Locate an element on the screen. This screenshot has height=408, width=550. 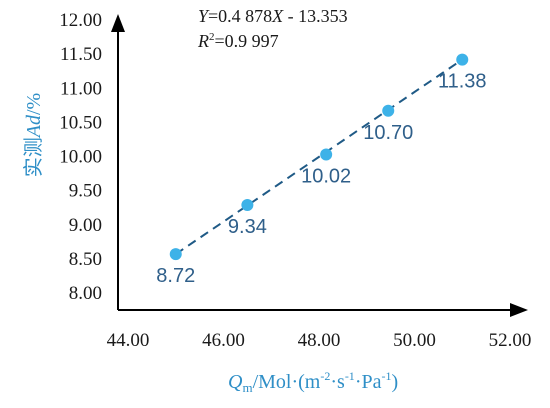
y-tick-label: 10.50 is located at coordinates (80, 122).